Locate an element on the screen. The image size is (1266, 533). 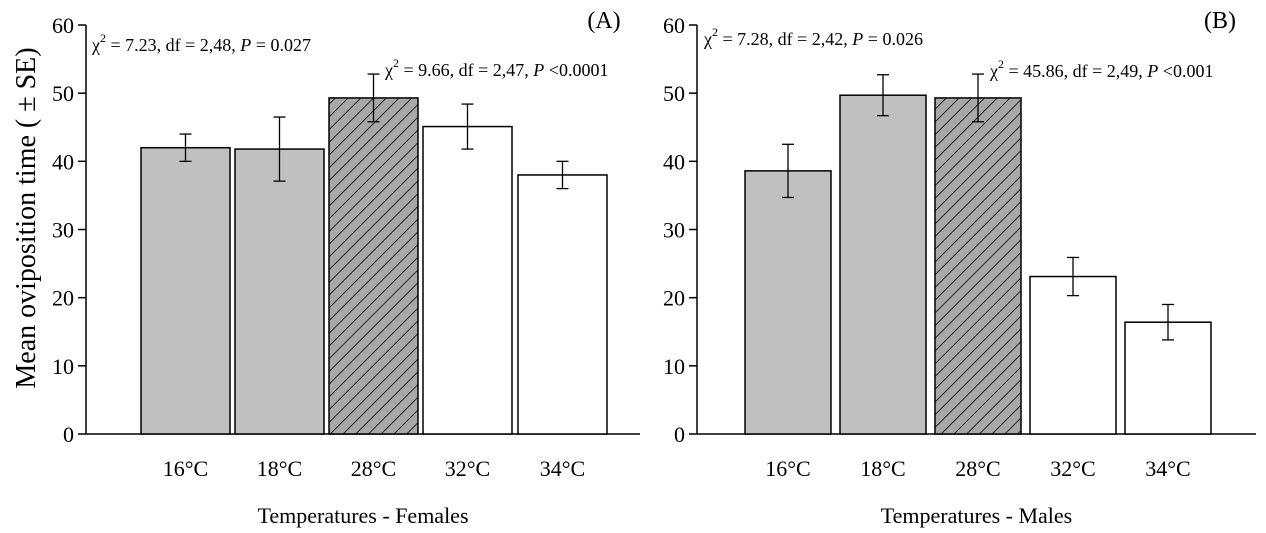
panel-label: (A) is located at coordinates (603, 21).